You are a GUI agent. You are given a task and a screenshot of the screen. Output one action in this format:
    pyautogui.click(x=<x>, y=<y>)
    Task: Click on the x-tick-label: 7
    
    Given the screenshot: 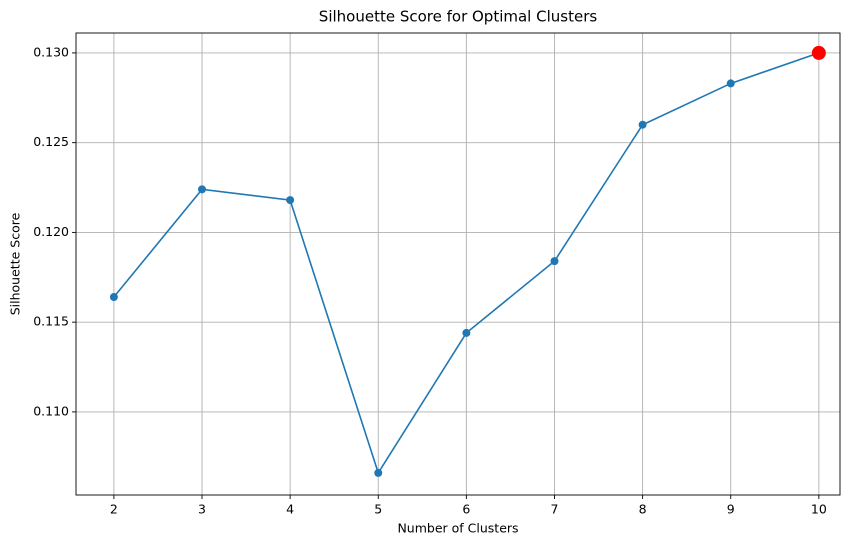 What is the action you would take?
    pyautogui.click(x=555, y=509)
    